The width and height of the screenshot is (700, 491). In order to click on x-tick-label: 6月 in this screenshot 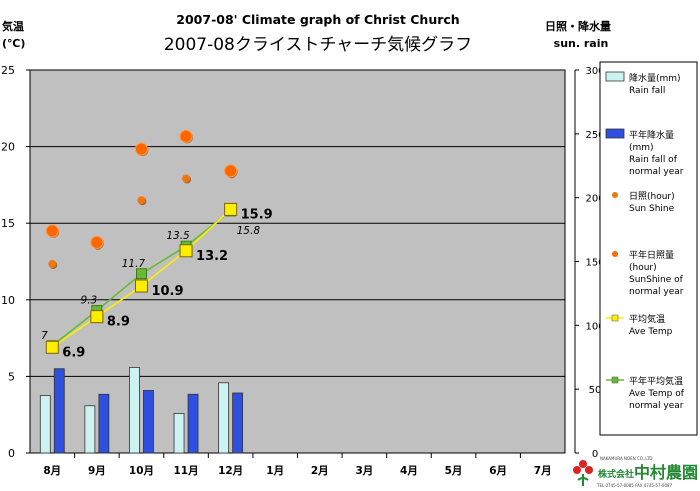, I will do `click(498, 471)`.